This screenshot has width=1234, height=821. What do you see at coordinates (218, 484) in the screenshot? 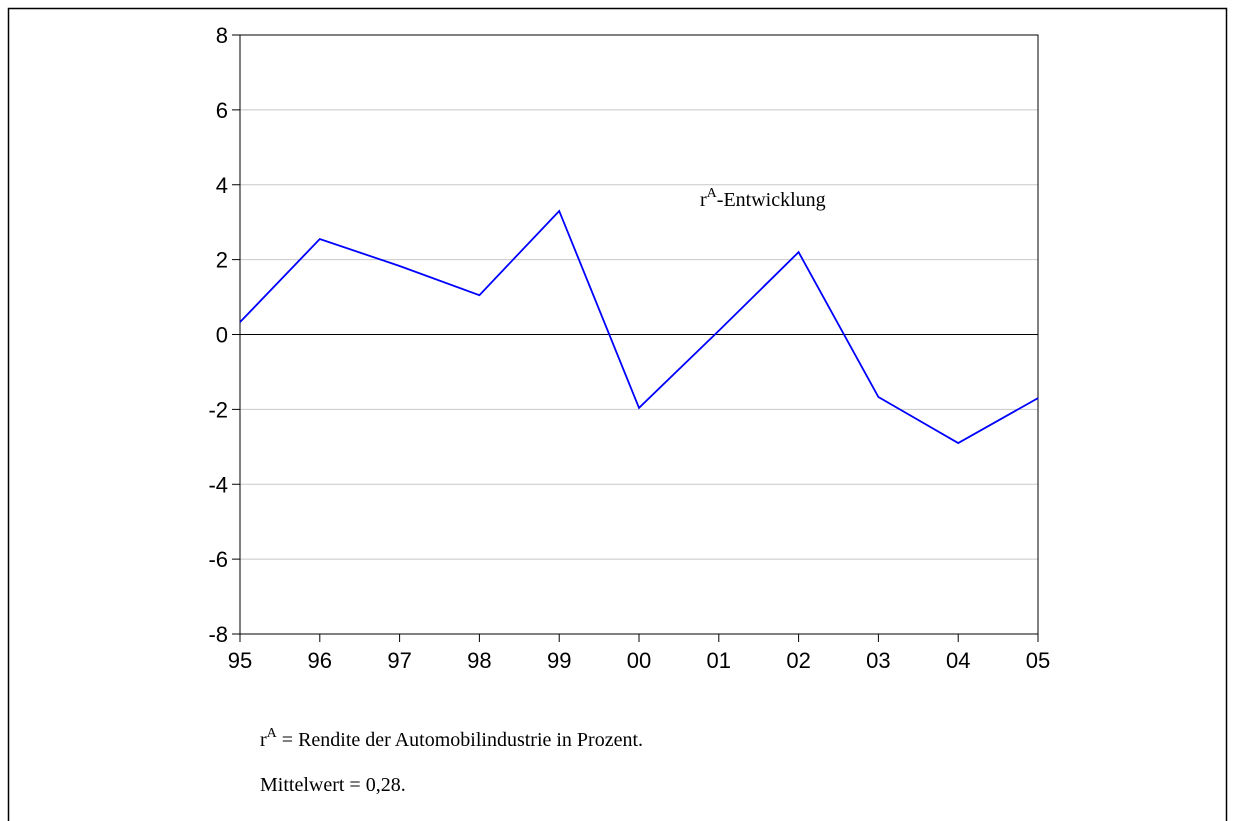
I see `y-tick-label: -4` at bounding box center [218, 484].